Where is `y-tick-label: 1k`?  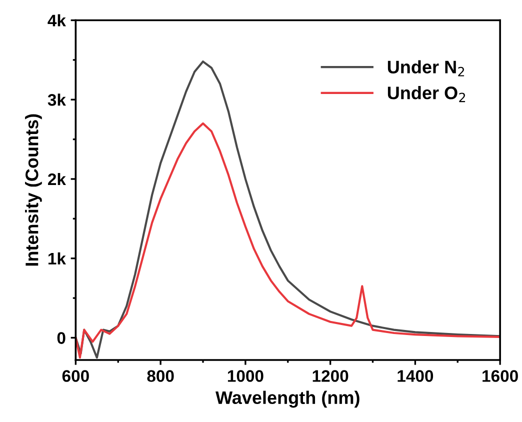 y-tick-label: 1k is located at coordinates (57, 258).